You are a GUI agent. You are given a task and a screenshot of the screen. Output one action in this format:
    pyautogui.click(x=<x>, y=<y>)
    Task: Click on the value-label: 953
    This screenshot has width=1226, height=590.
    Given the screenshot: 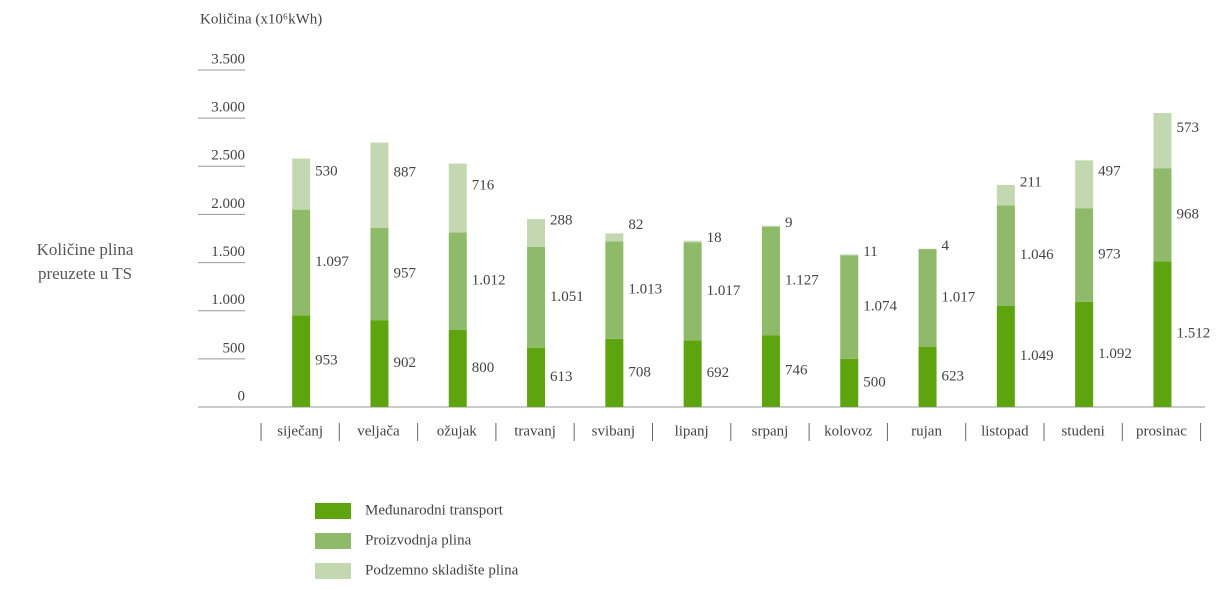 What is the action you would take?
    pyautogui.click(x=326, y=361)
    